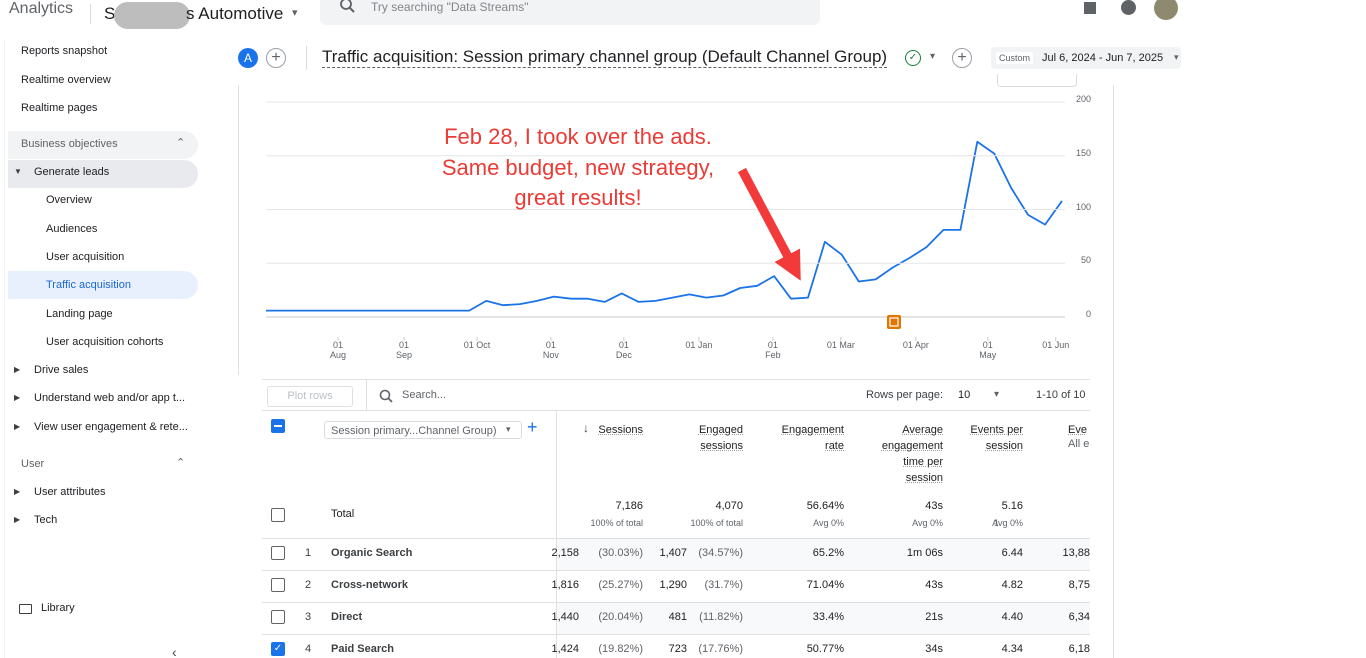  What do you see at coordinates (61, 370) in the screenshot?
I see `nav-group: Drive sales` at bounding box center [61, 370].